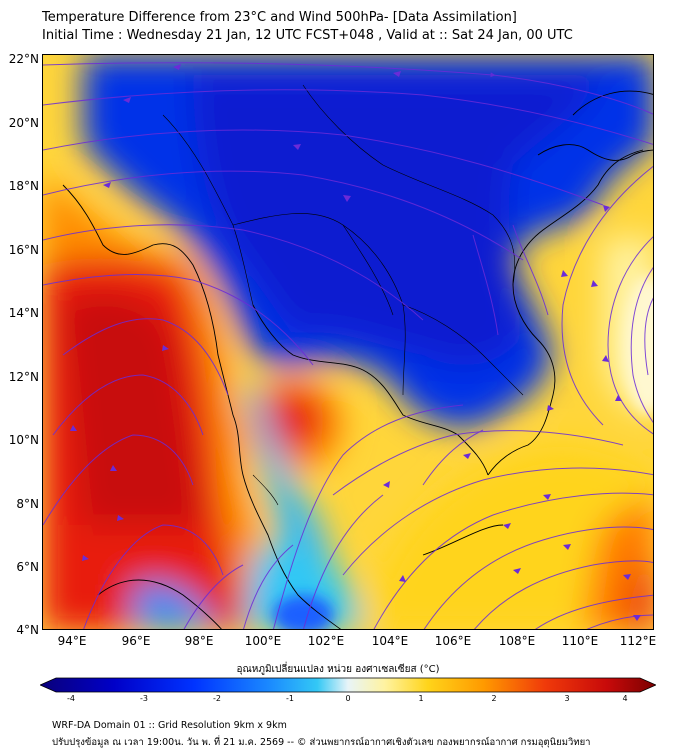 The width and height of the screenshot is (676, 756). Describe the element at coordinates (27, 567) in the screenshot. I see `lat-label: 6°N` at that location.